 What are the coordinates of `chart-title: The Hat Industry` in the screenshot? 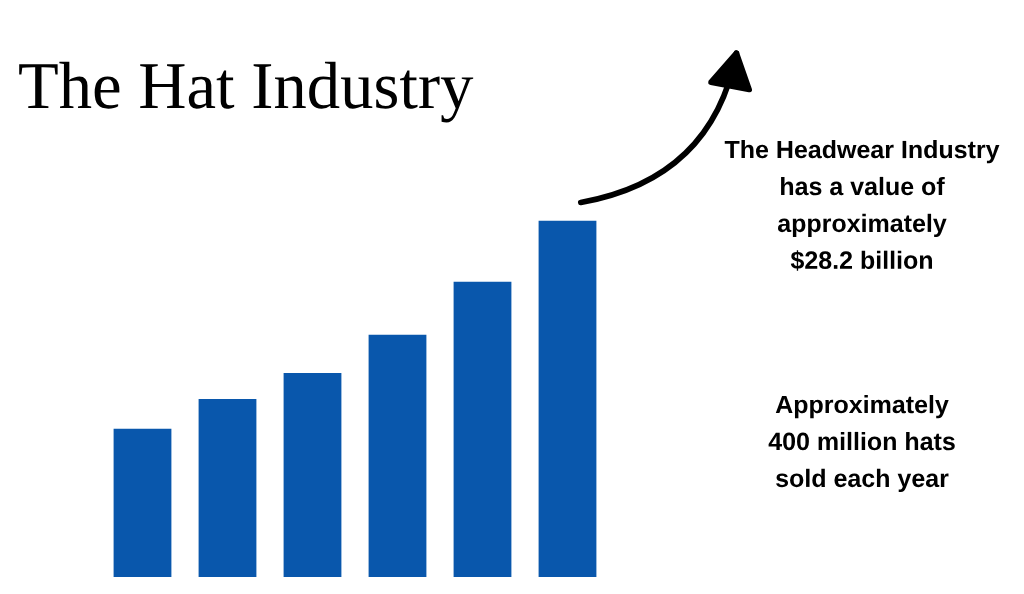 It's located at (246, 92).